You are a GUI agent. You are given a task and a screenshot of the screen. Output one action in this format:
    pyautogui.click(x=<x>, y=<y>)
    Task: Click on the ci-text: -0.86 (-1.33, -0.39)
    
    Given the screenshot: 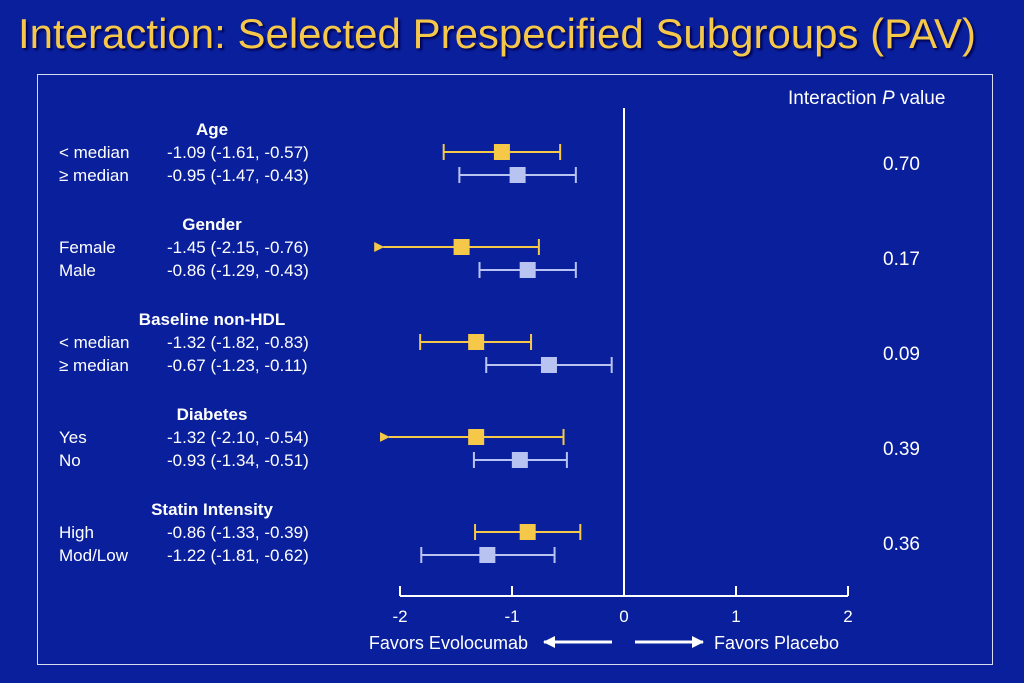 What is the action you would take?
    pyautogui.click(x=238, y=532)
    